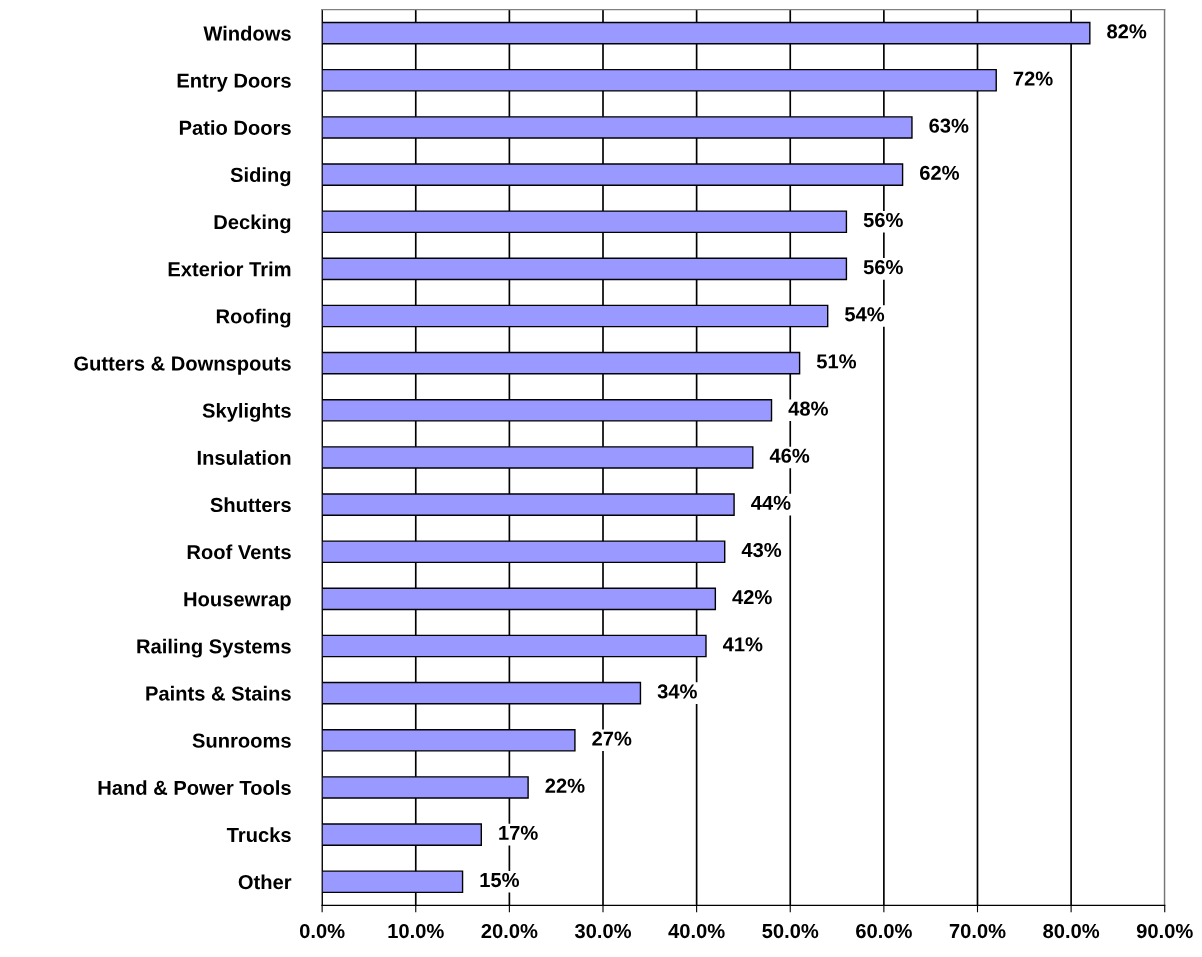  I want to click on x-tick-label: 80.0%, so click(1071, 931).